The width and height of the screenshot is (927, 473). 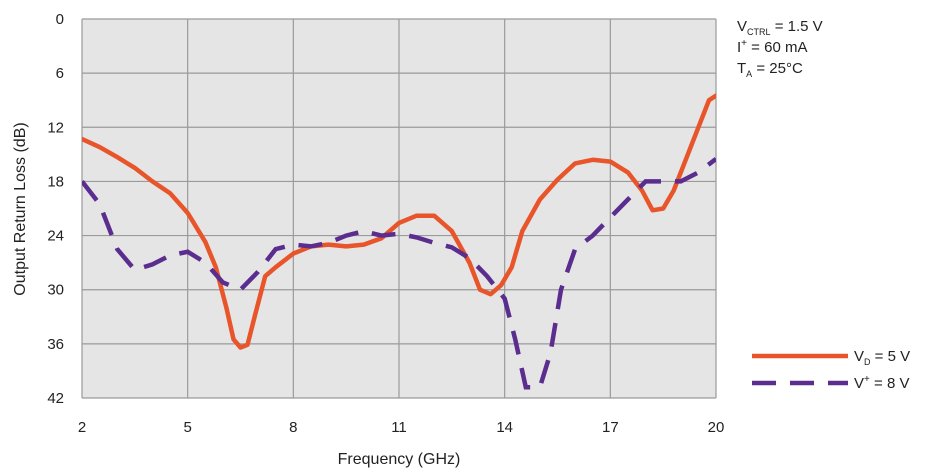 What do you see at coordinates (60, 19) in the screenshot?
I see `y-tick-label: 0` at bounding box center [60, 19].